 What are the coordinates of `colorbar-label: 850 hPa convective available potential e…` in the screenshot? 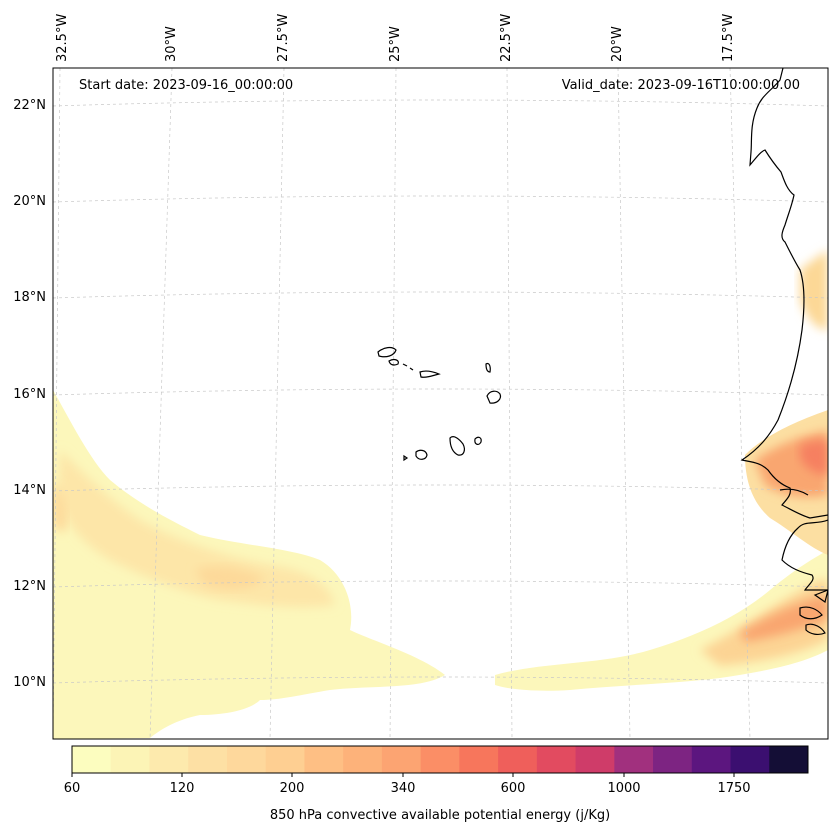 It's located at (440, 815).